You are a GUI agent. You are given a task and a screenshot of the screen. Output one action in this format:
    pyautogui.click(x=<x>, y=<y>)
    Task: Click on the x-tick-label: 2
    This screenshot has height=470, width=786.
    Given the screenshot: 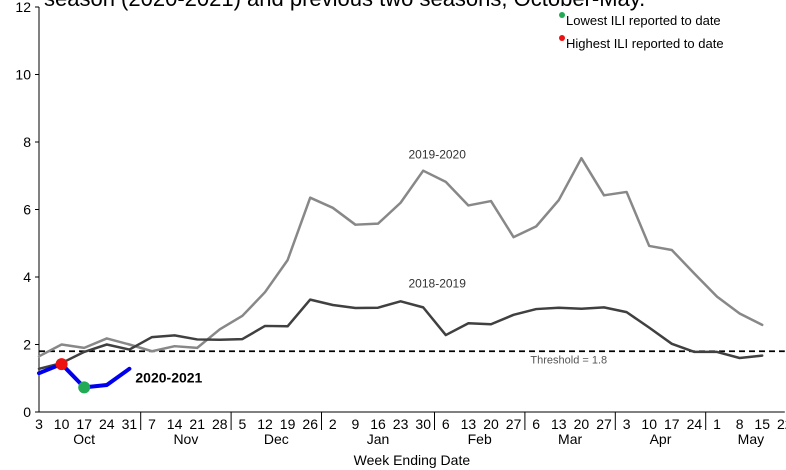 What is the action you would take?
    pyautogui.click(x=333, y=424)
    